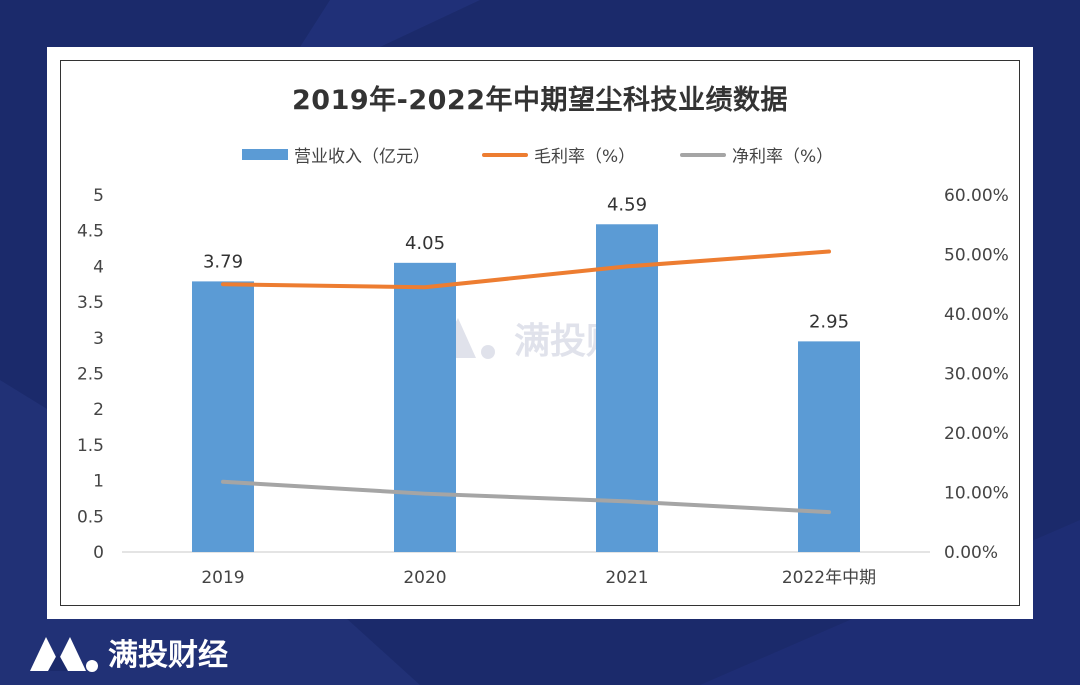 This screenshot has width=1080, height=685. I want to click on x-category-label: 2021, so click(626, 578).